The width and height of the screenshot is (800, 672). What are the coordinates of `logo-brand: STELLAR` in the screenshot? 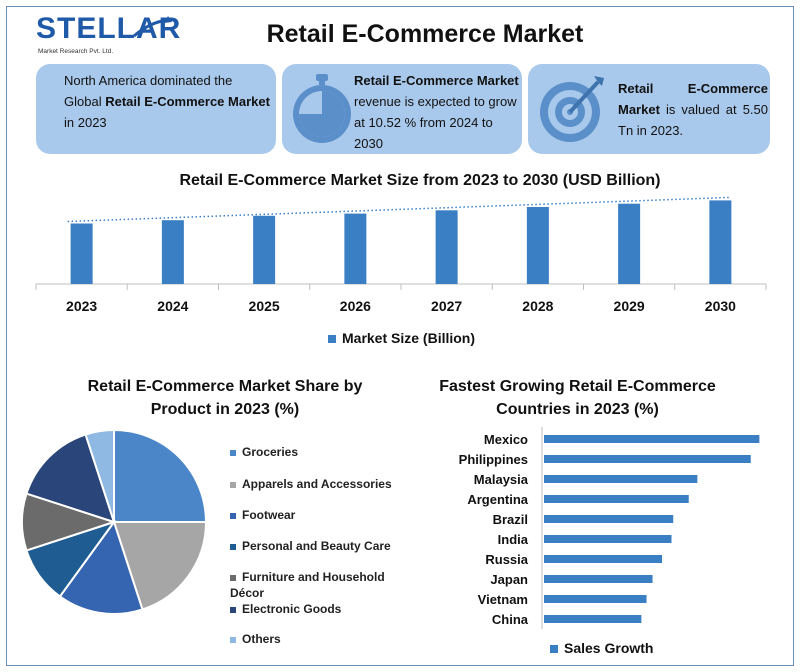 It's located at (109, 28).